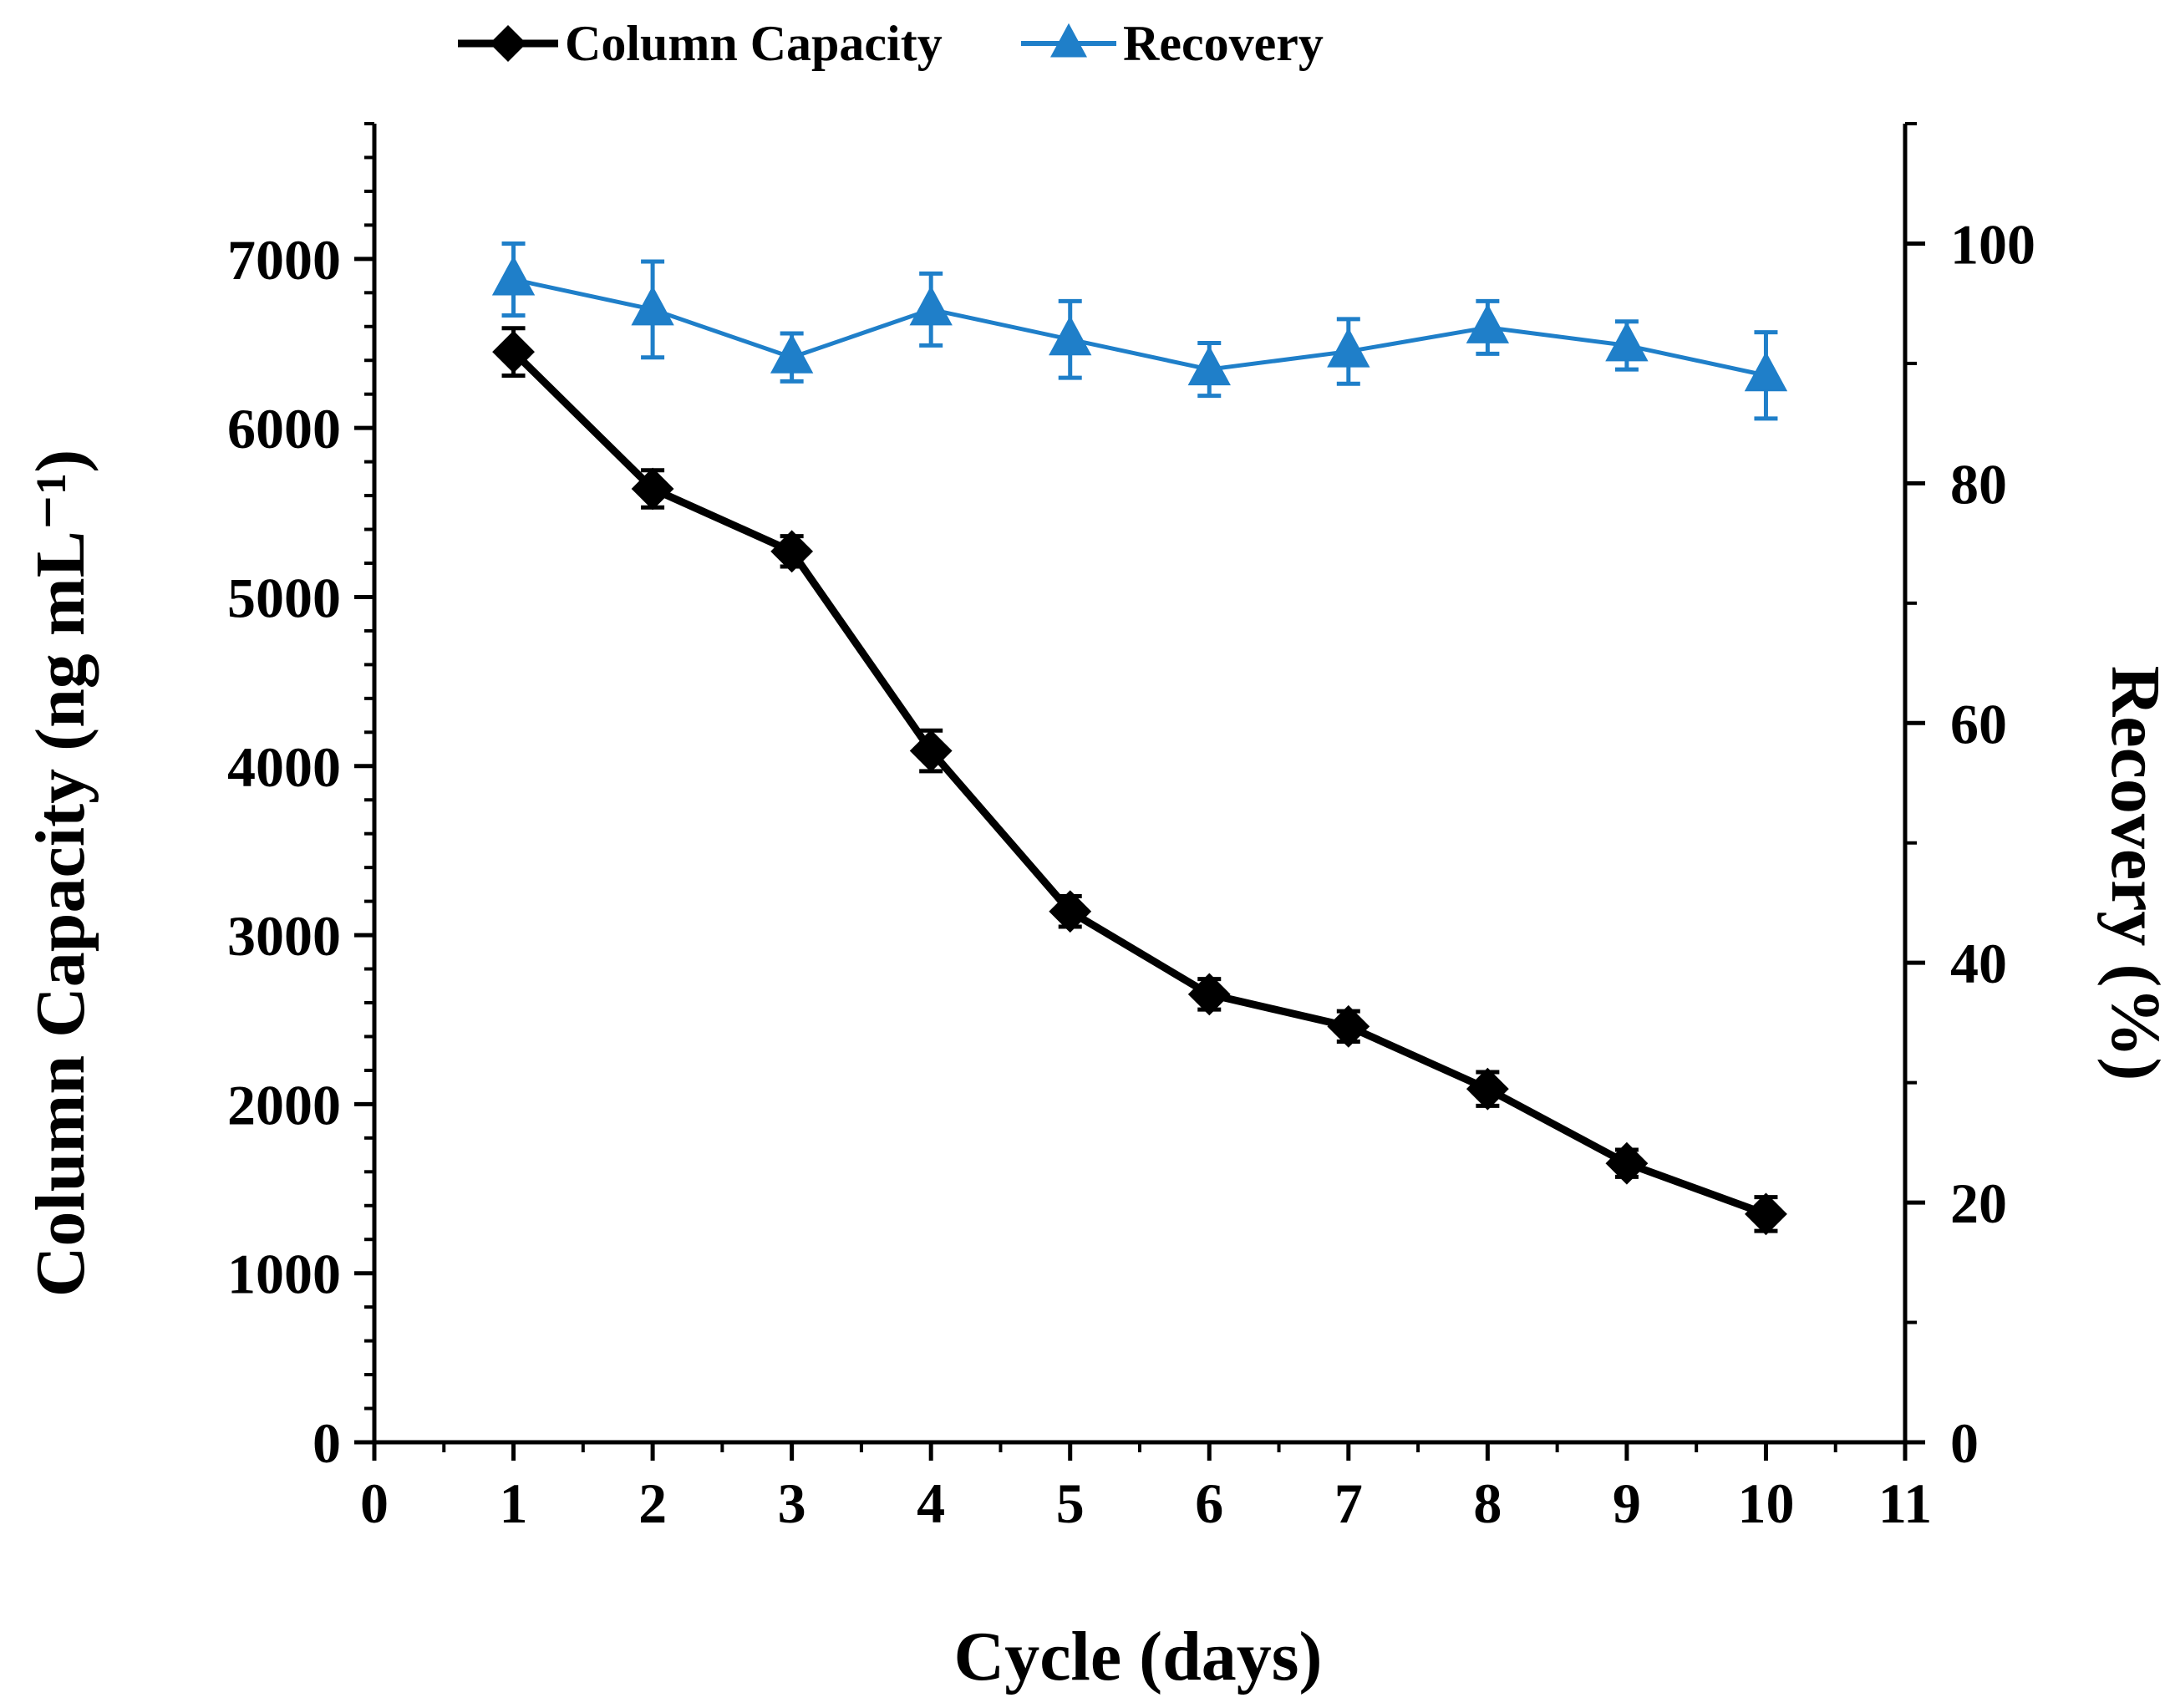 The width and height of the screenshot is (2175, 1708). I want to click on legend-label: Column Capacity, so click(754, 43).